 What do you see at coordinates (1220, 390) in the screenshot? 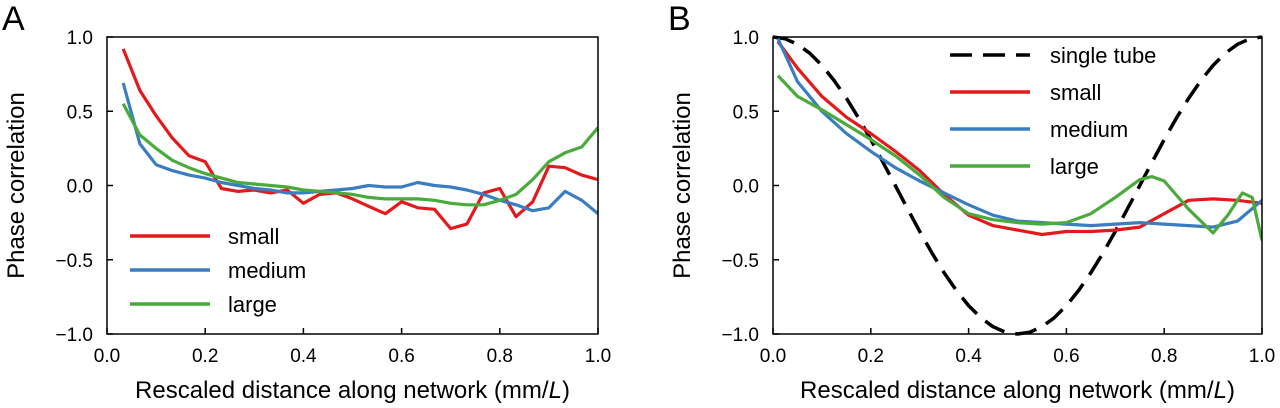
I see `panel-b-x-axis-label-italic: L` at bounding box center [1220, 390].